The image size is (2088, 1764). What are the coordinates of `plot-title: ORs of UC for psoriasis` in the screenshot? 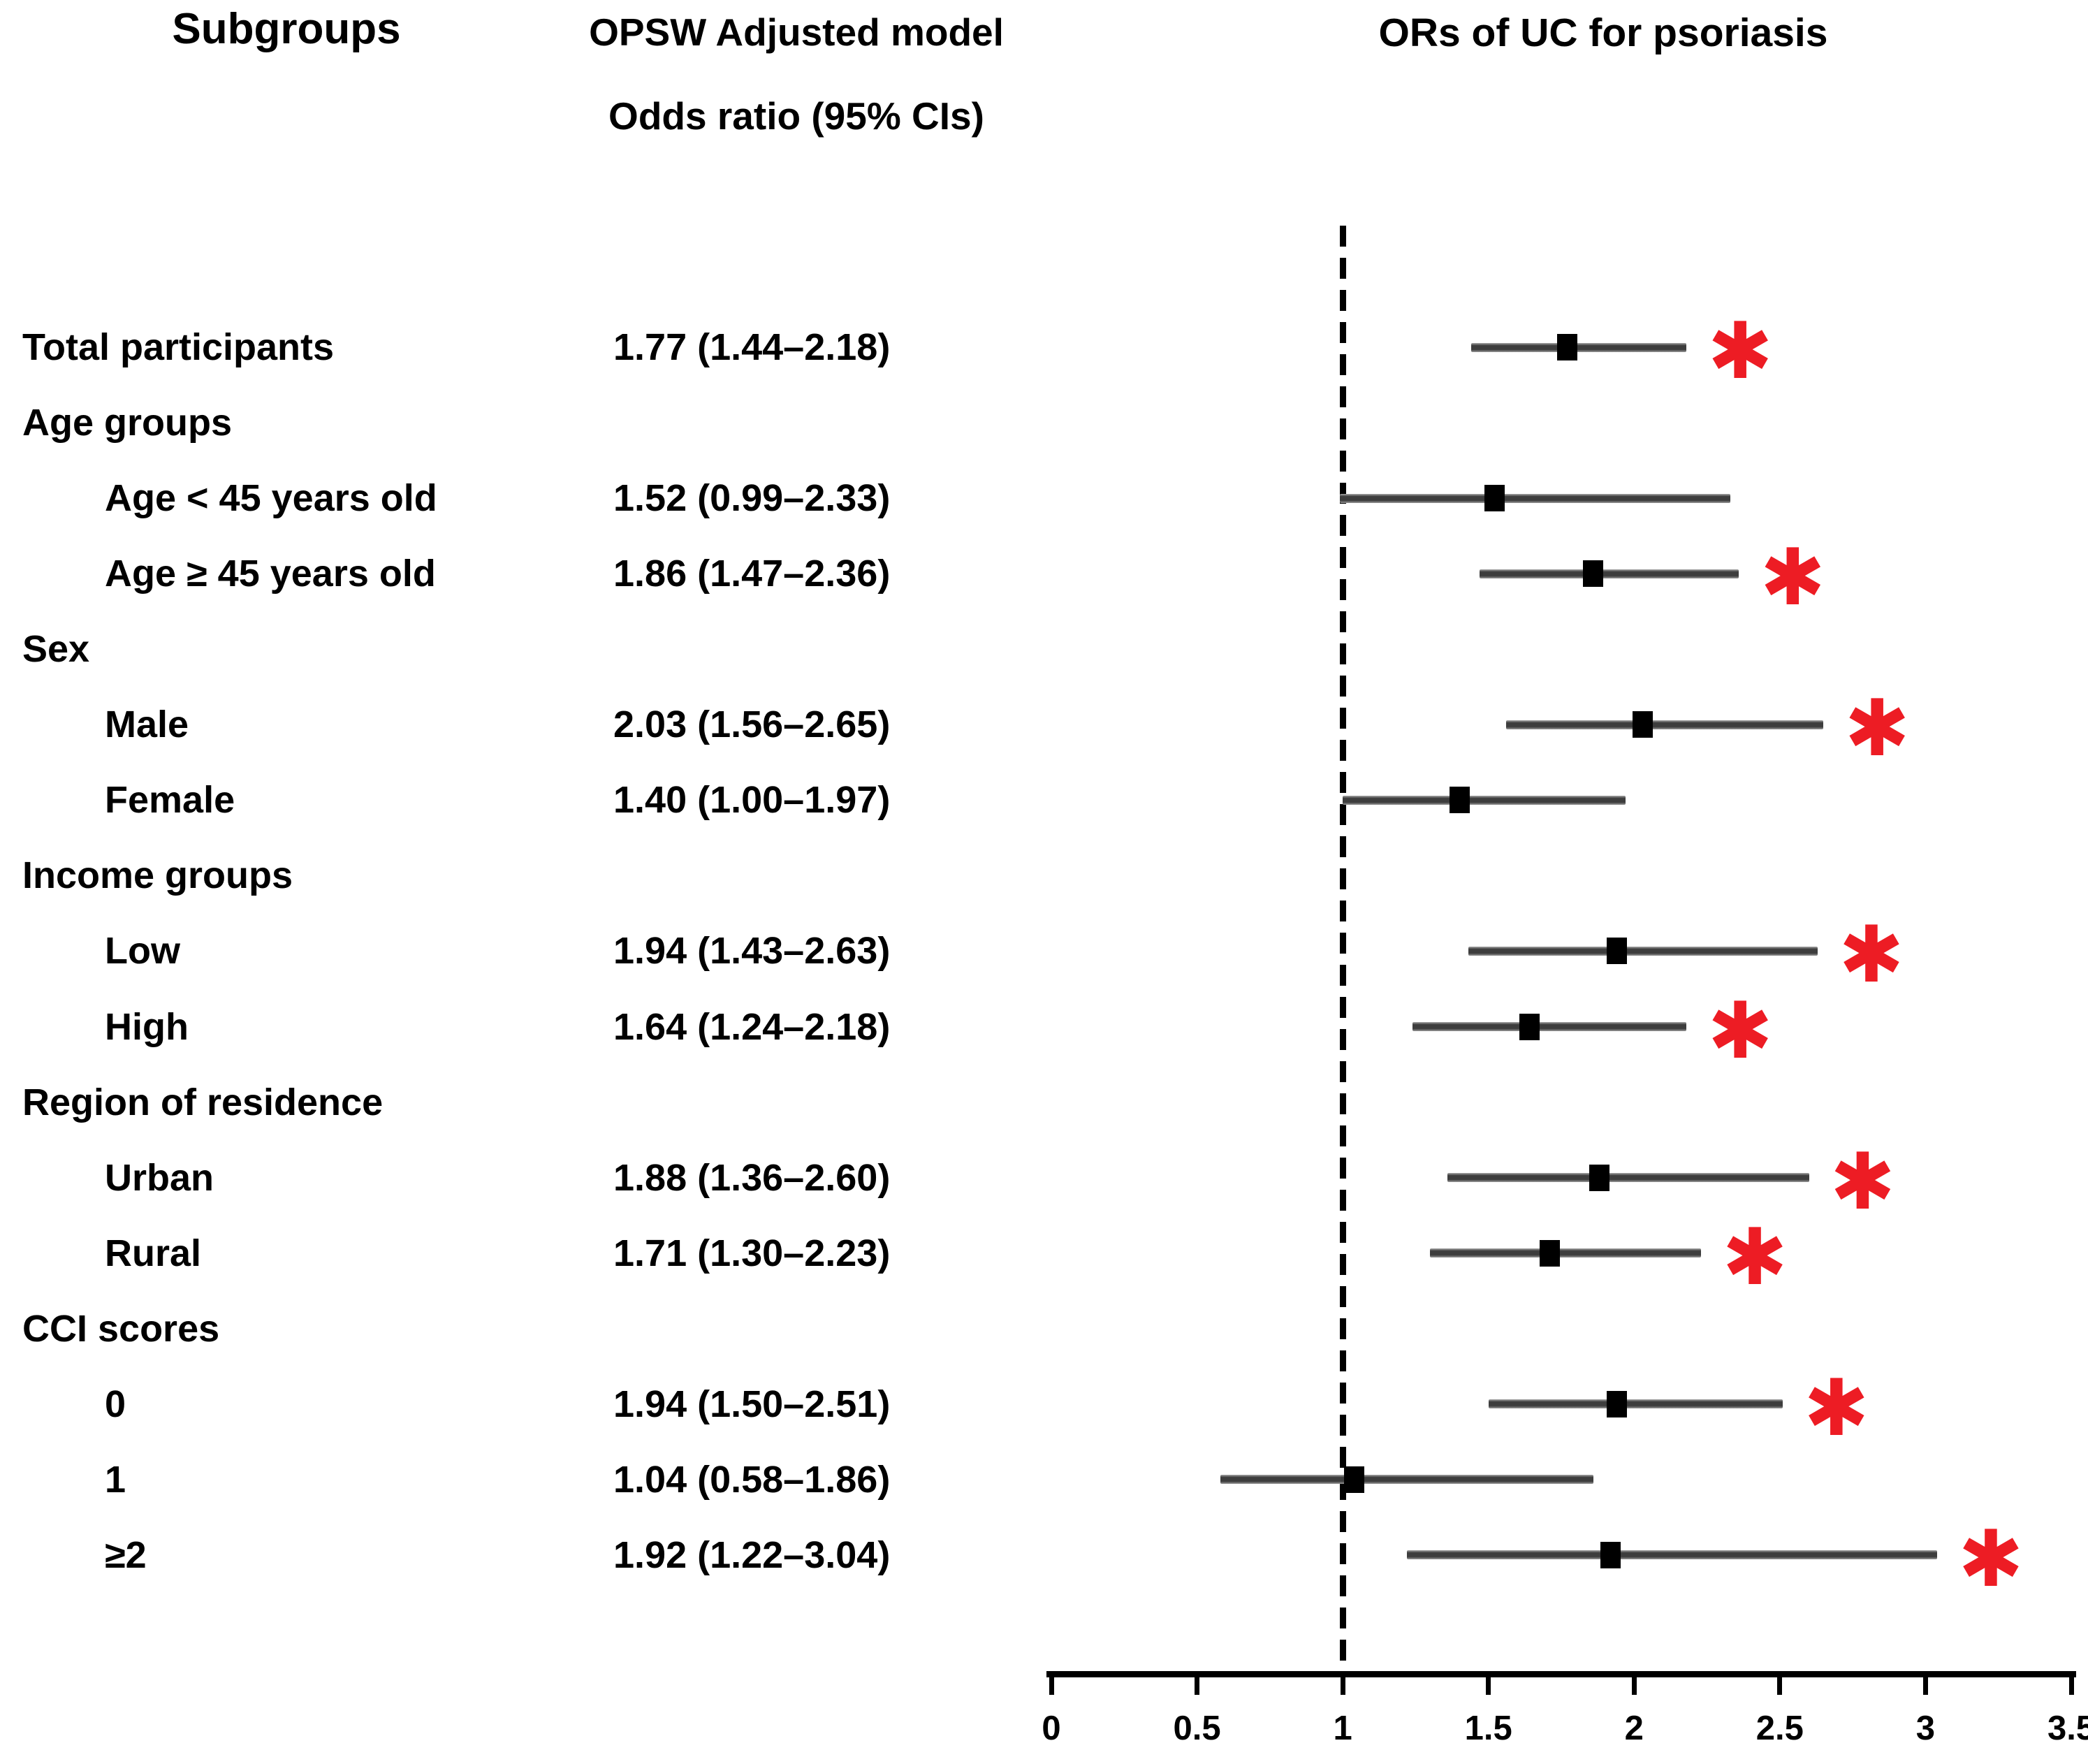 It's located at (1603, 32).